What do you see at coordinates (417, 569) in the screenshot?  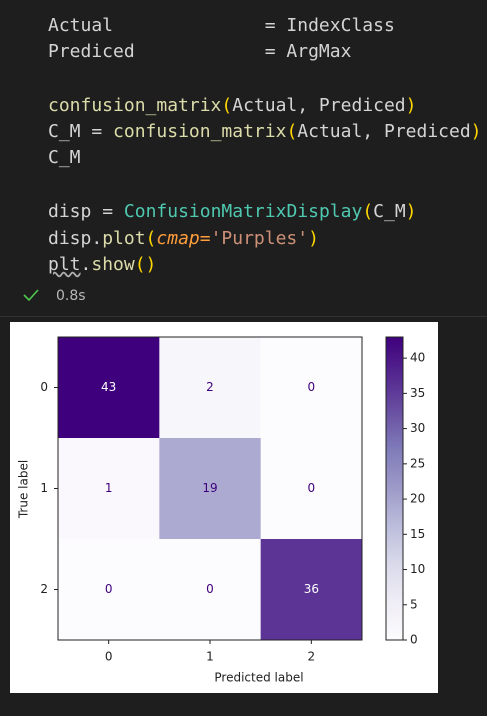 I see `colorbar-tick-label: 10` at bounding box center [417, 569].